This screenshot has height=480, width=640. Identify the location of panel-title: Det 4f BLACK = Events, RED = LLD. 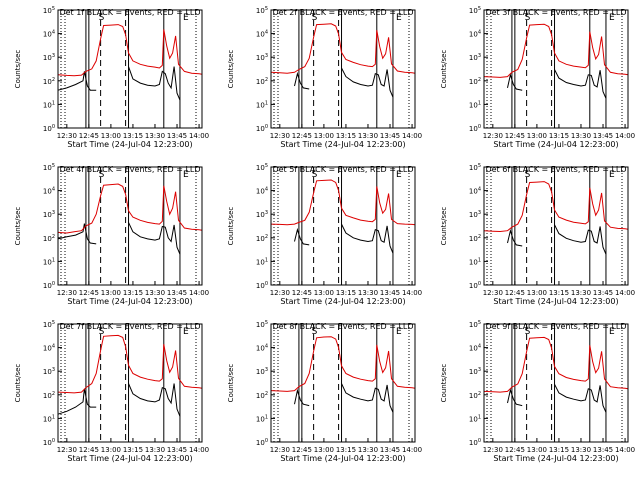
(129, 169).